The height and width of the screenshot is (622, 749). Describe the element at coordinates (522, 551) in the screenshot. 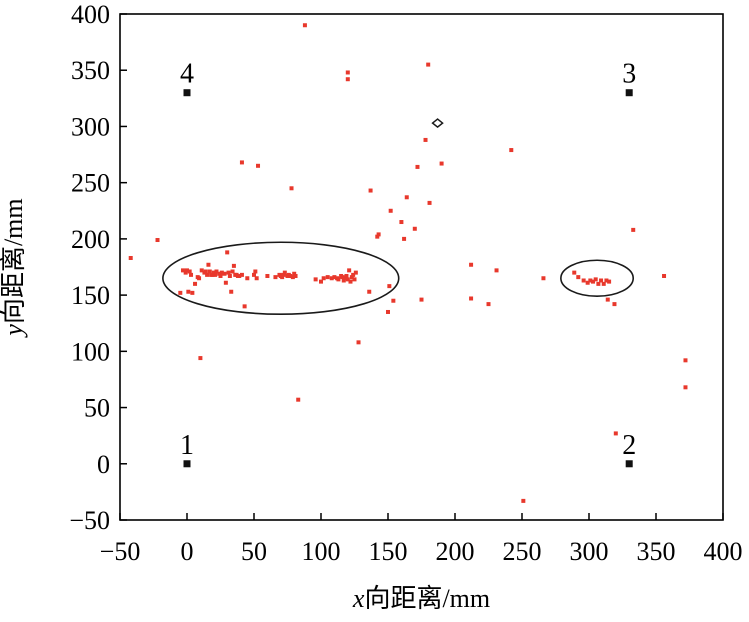

I see `x-tick-label: 250` at that location.